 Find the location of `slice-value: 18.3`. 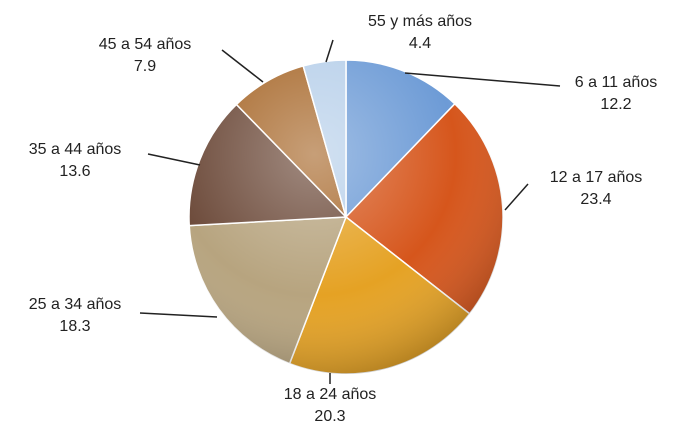

slice-value: 18.3 is located at coordinates (74, 326).